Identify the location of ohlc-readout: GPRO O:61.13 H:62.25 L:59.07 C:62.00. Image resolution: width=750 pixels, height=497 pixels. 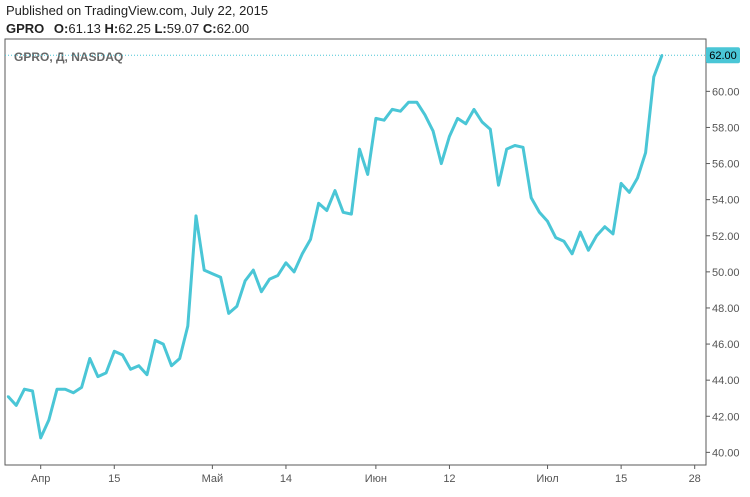
(127, 28).